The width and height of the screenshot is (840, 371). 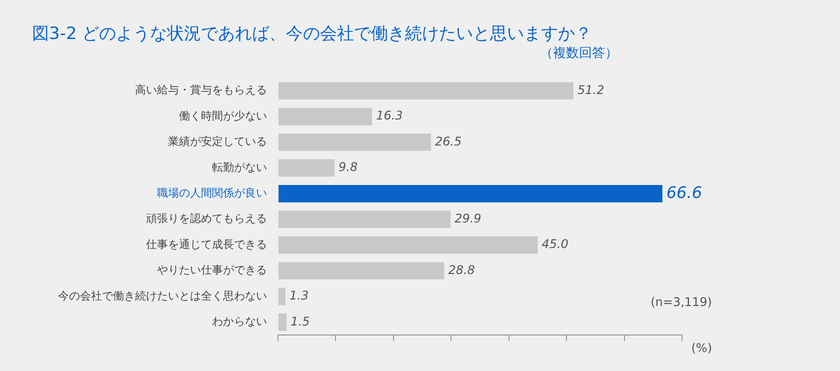 What do you see at coordinates (206, 244) in the screenshot?
I see `y-tick-label: 仕事を通じて成長できる` at bounding box center [206, 244].